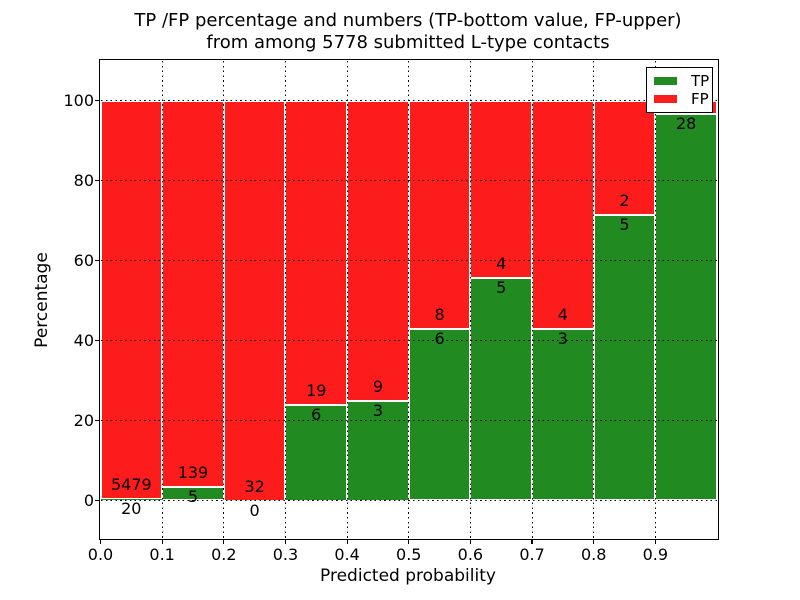  I want to click on legend-label: FP, so click(700, 99).